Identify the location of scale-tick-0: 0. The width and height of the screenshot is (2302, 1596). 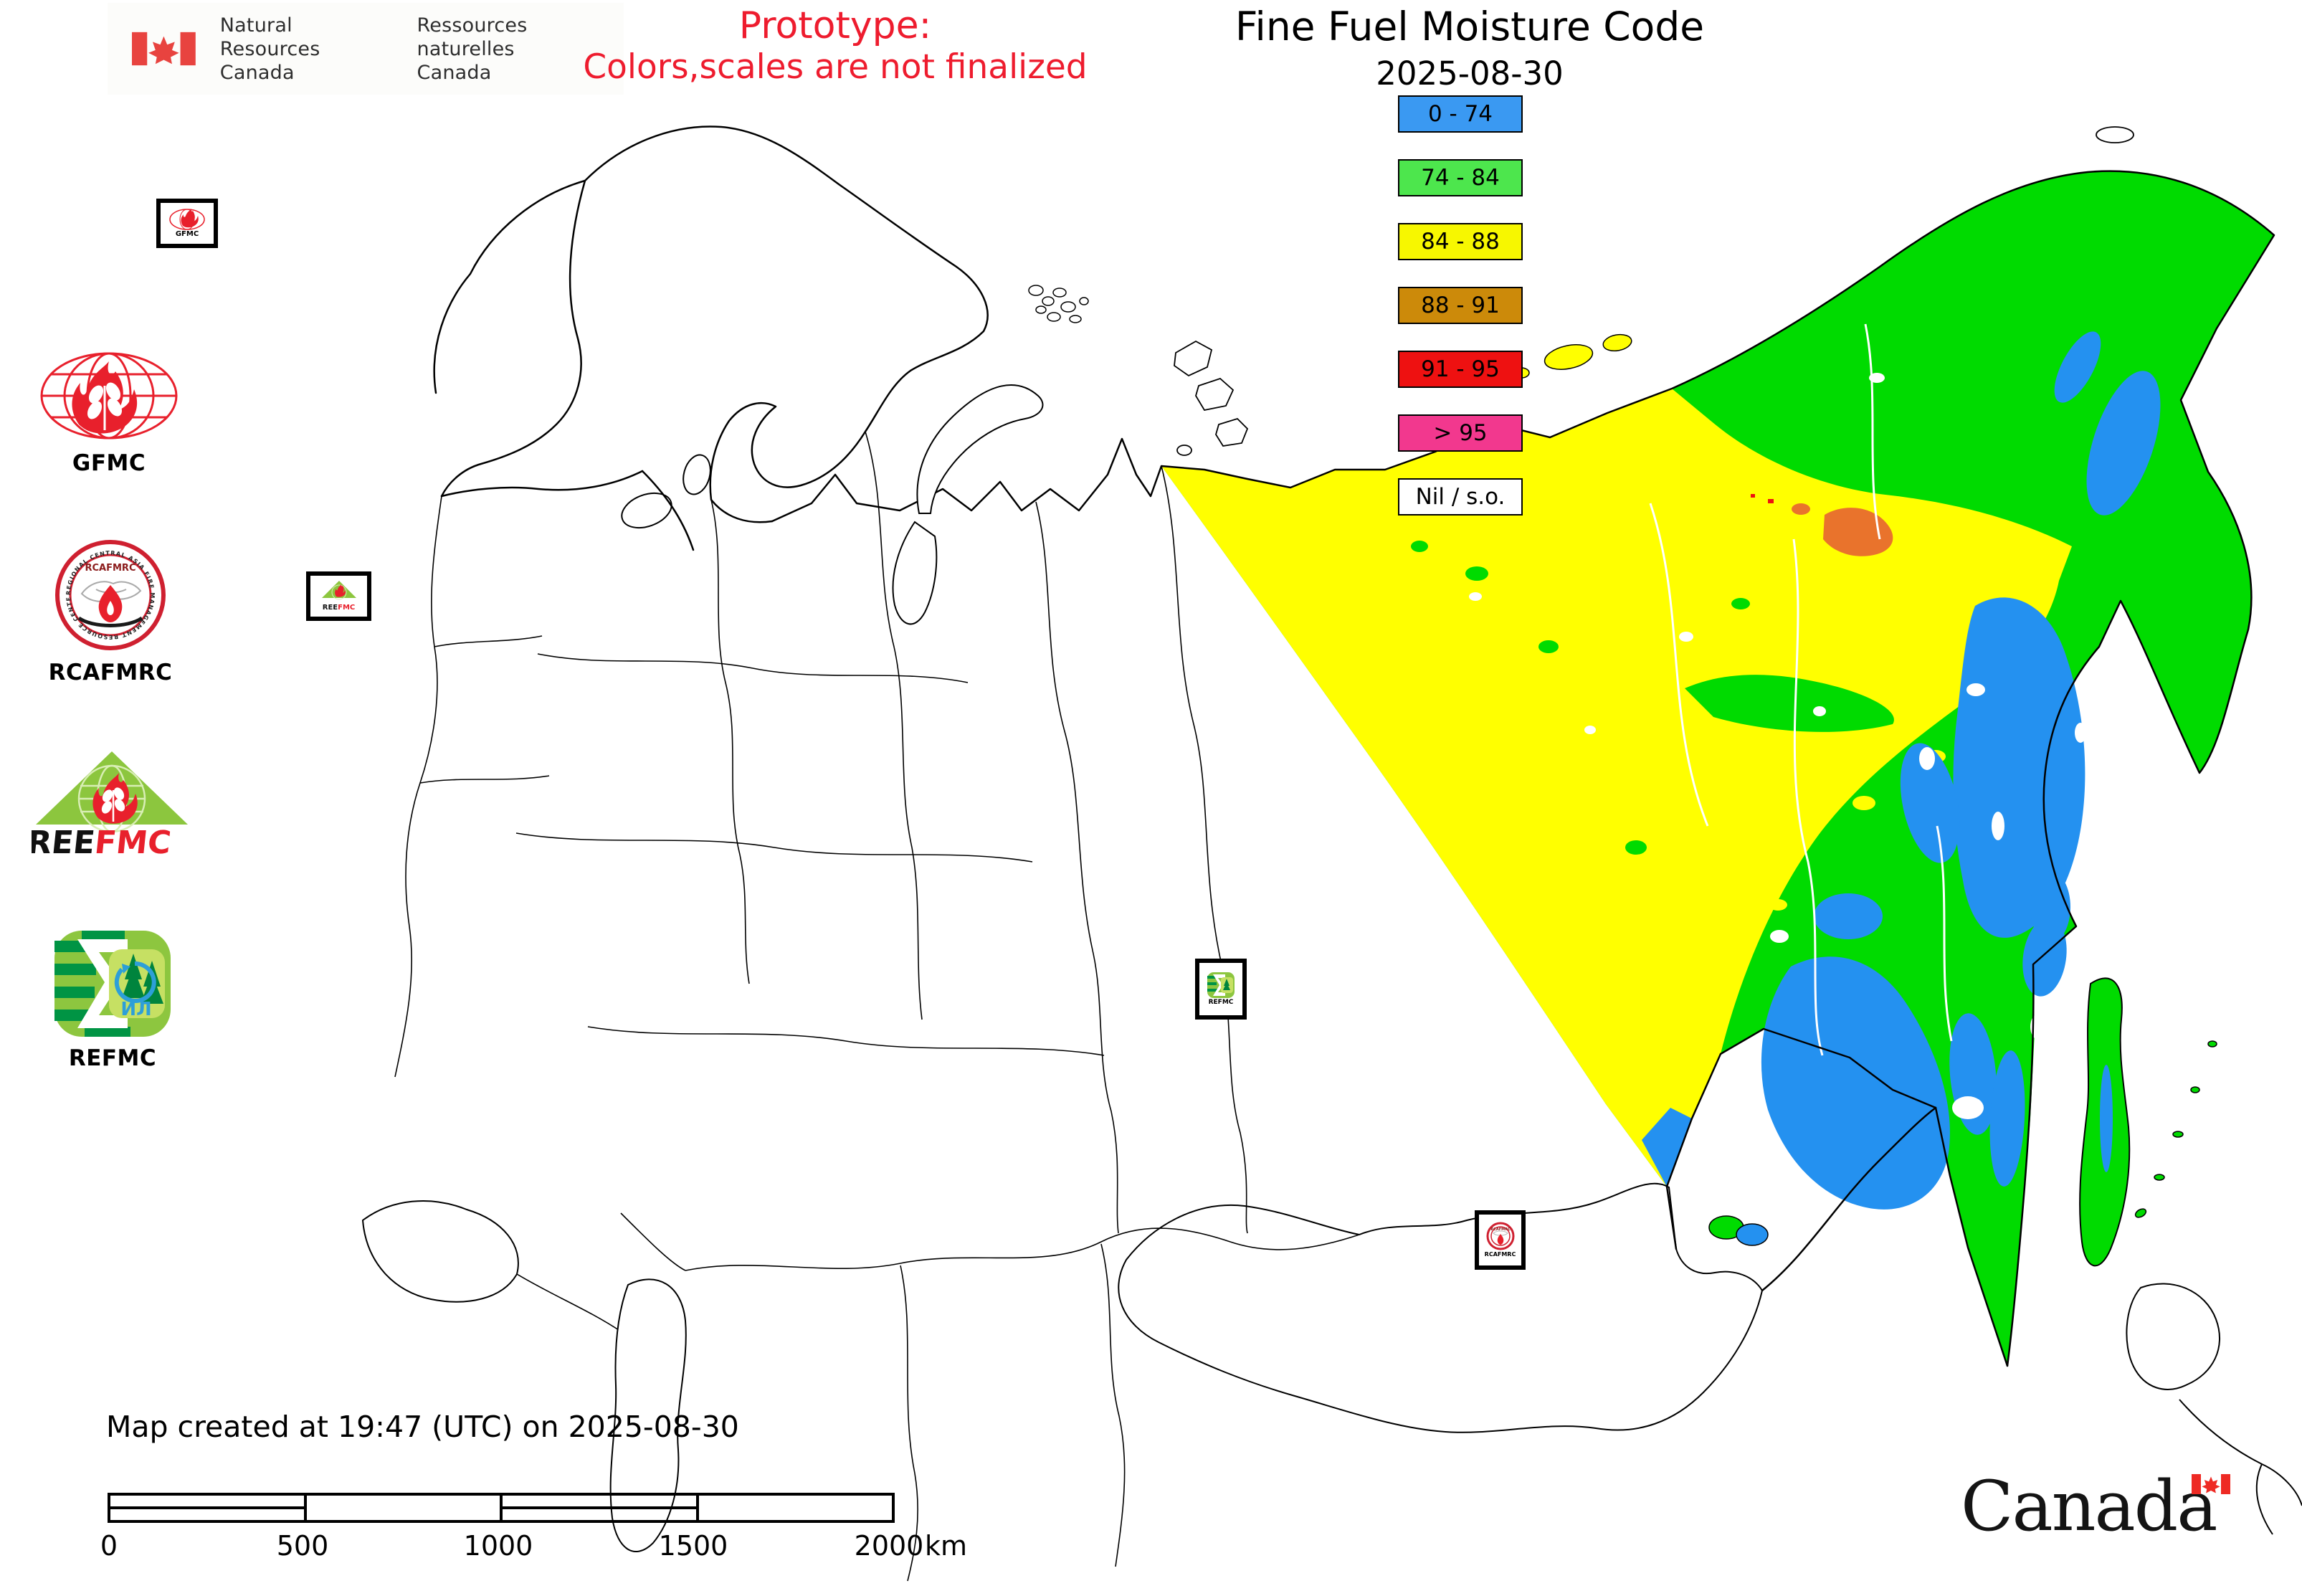
(109, 1546).